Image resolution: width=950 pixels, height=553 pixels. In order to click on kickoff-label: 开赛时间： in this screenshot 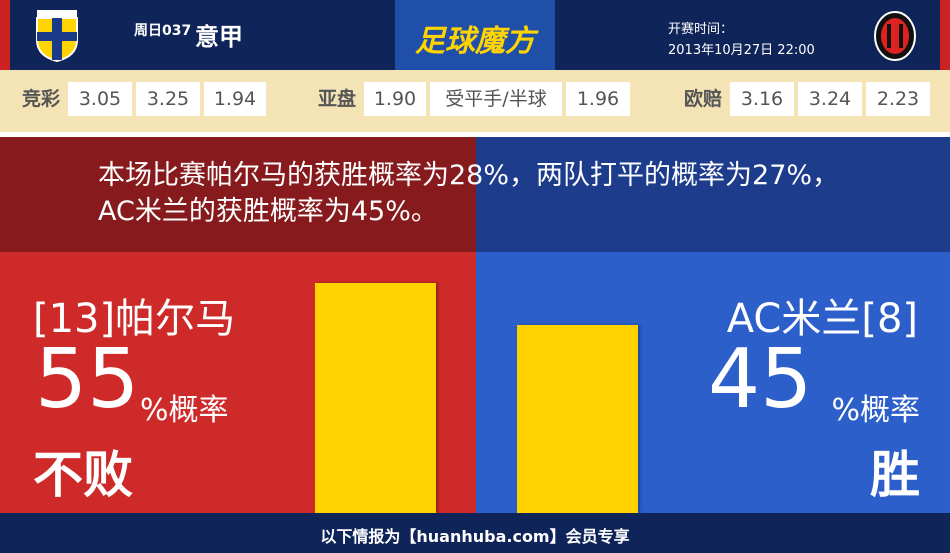, I will do `click(701, 29)`.